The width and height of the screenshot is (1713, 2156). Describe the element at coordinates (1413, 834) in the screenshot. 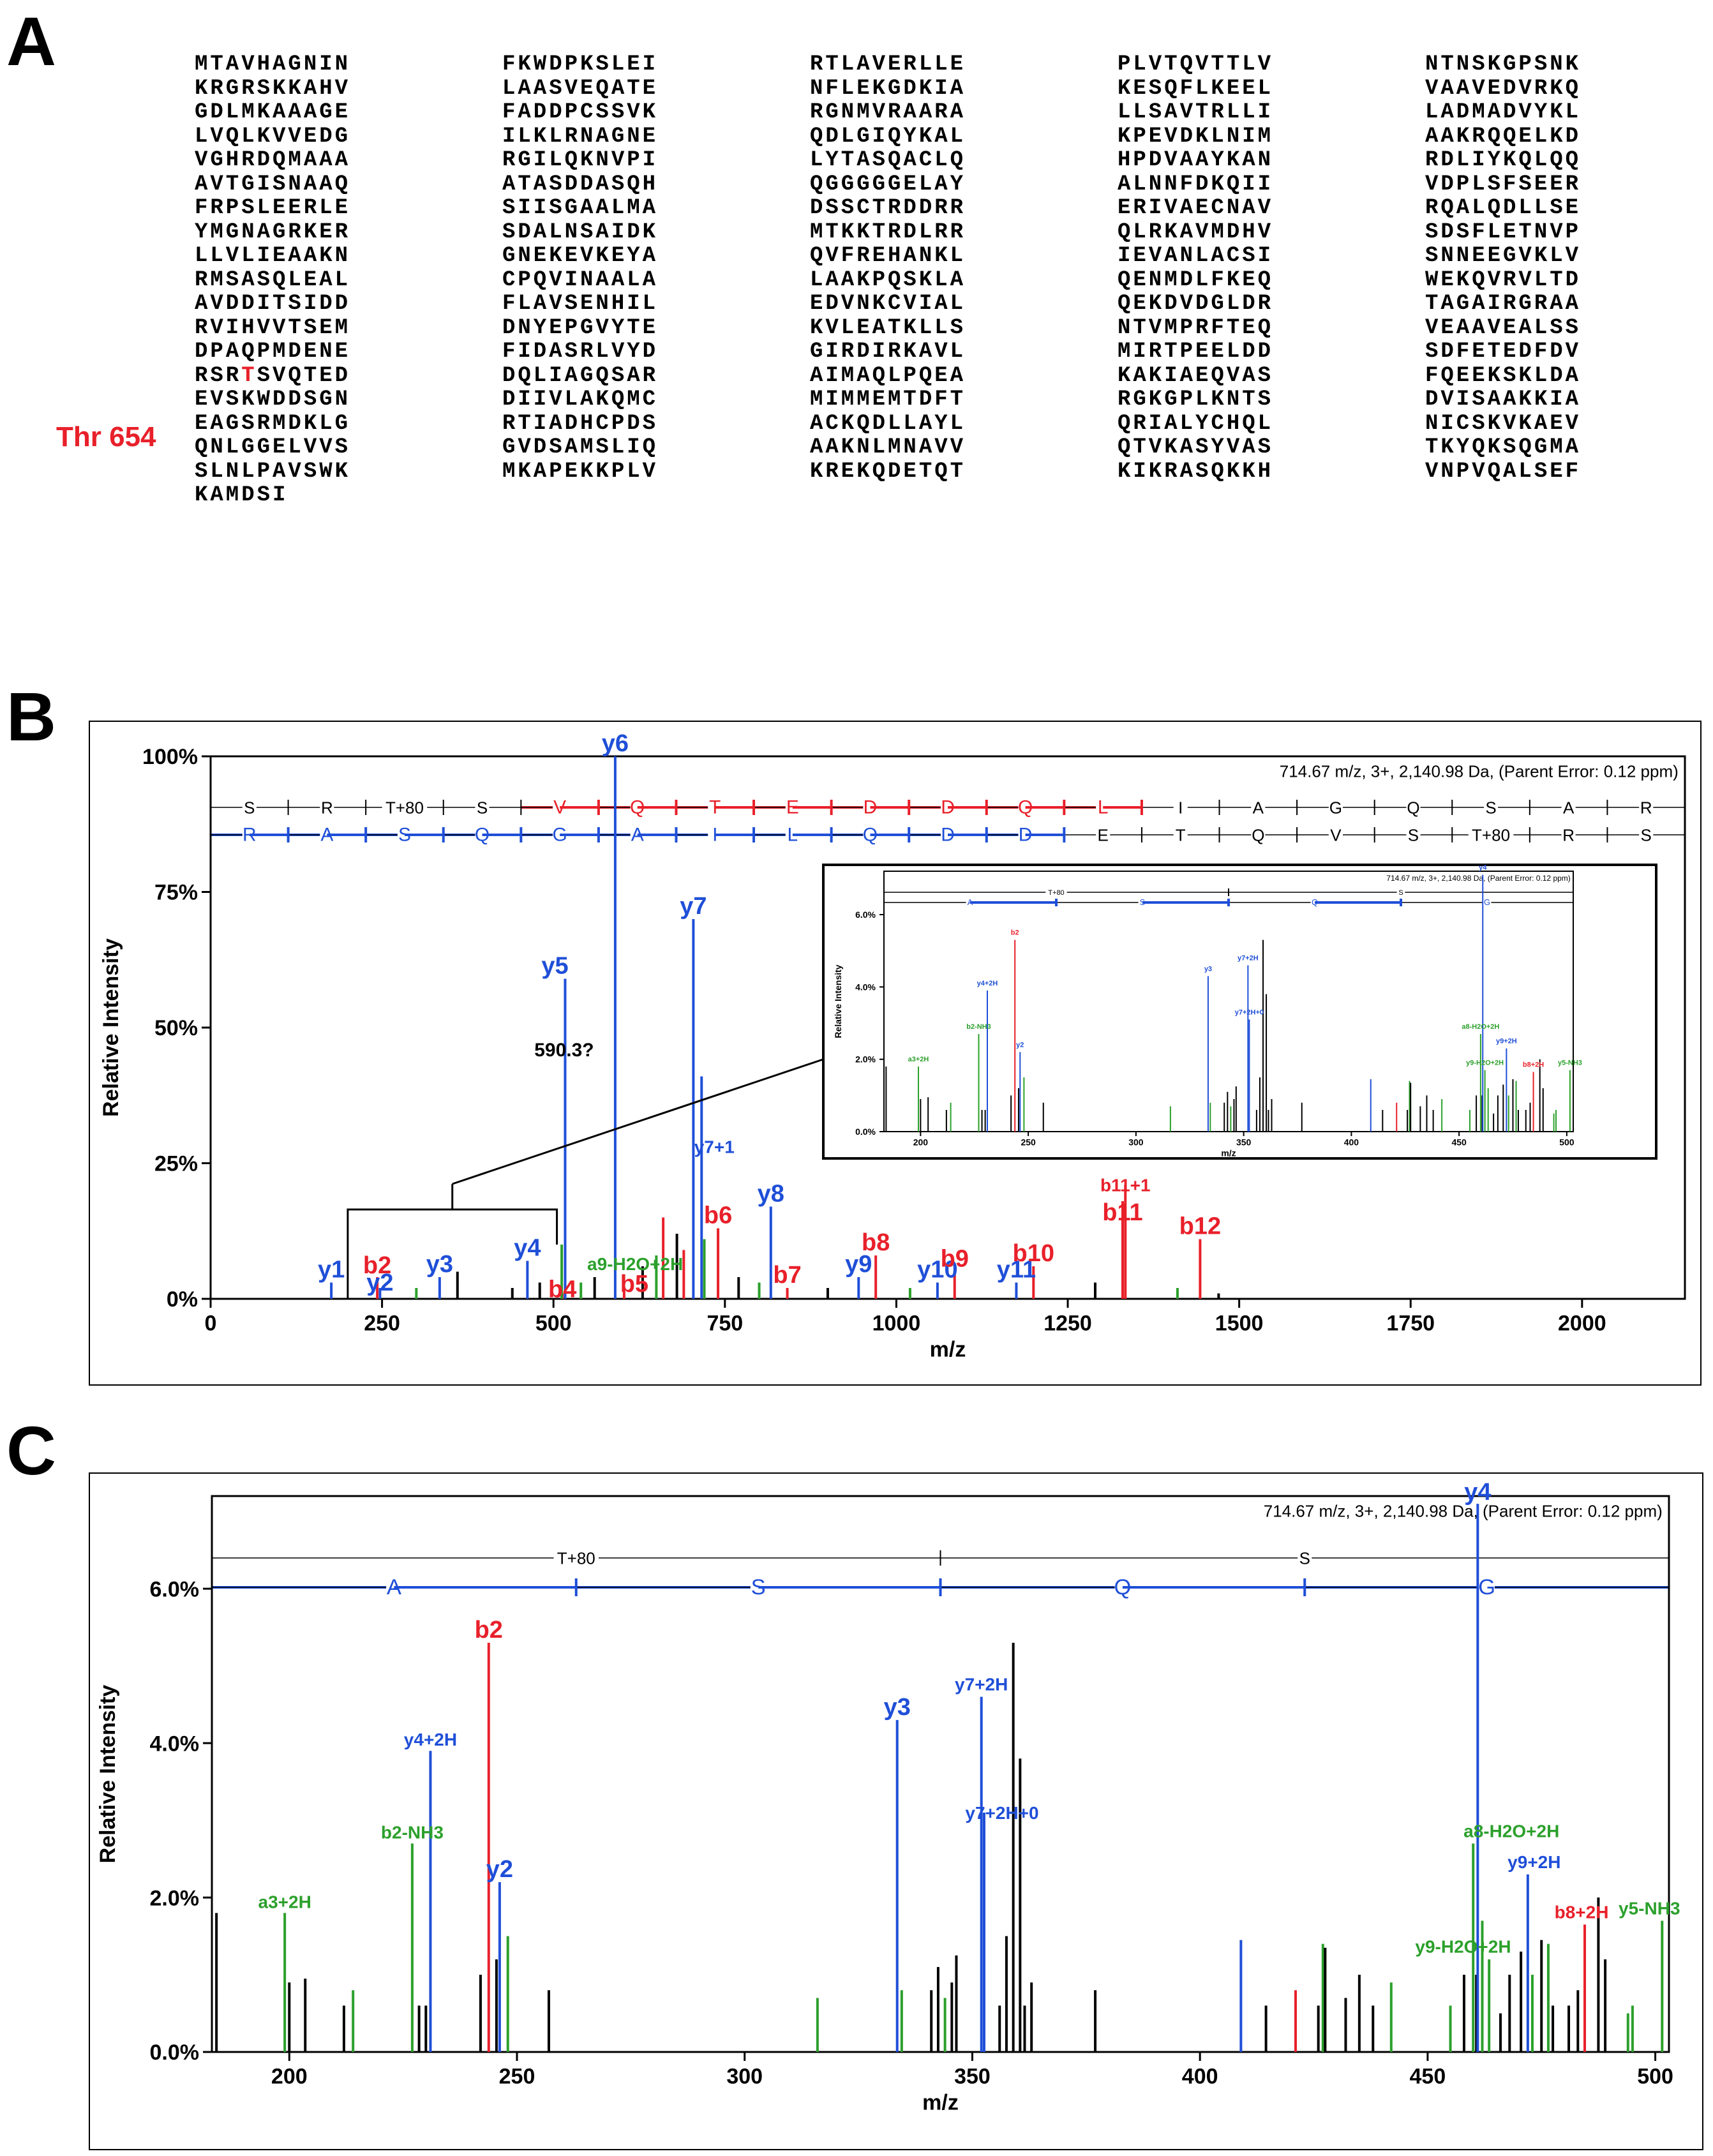

I see `y-sequence-residue: S` at that location.